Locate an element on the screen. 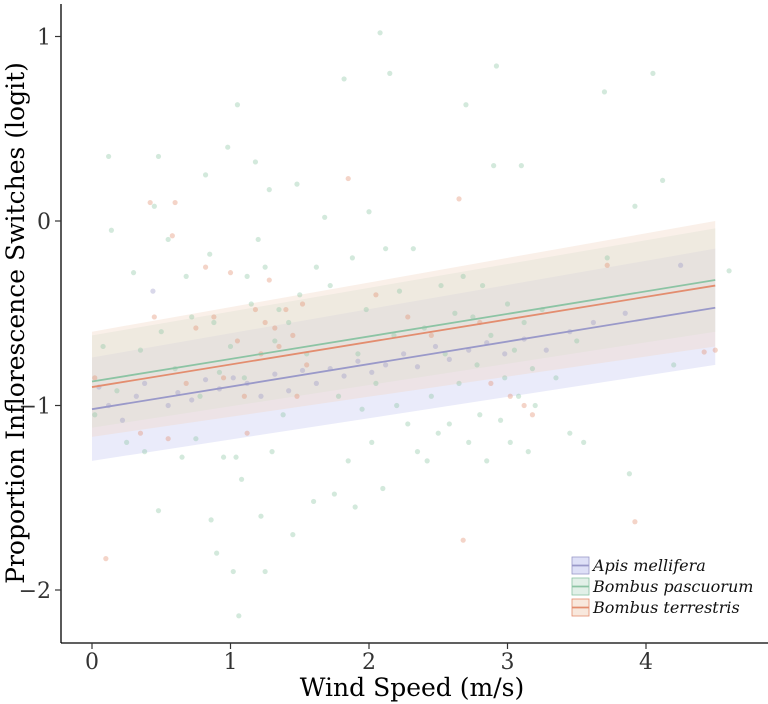 This screenshot has width=768, height=704. legend-label-apis-mellifera: Apis mellifera is located at coordinates (648, 565).